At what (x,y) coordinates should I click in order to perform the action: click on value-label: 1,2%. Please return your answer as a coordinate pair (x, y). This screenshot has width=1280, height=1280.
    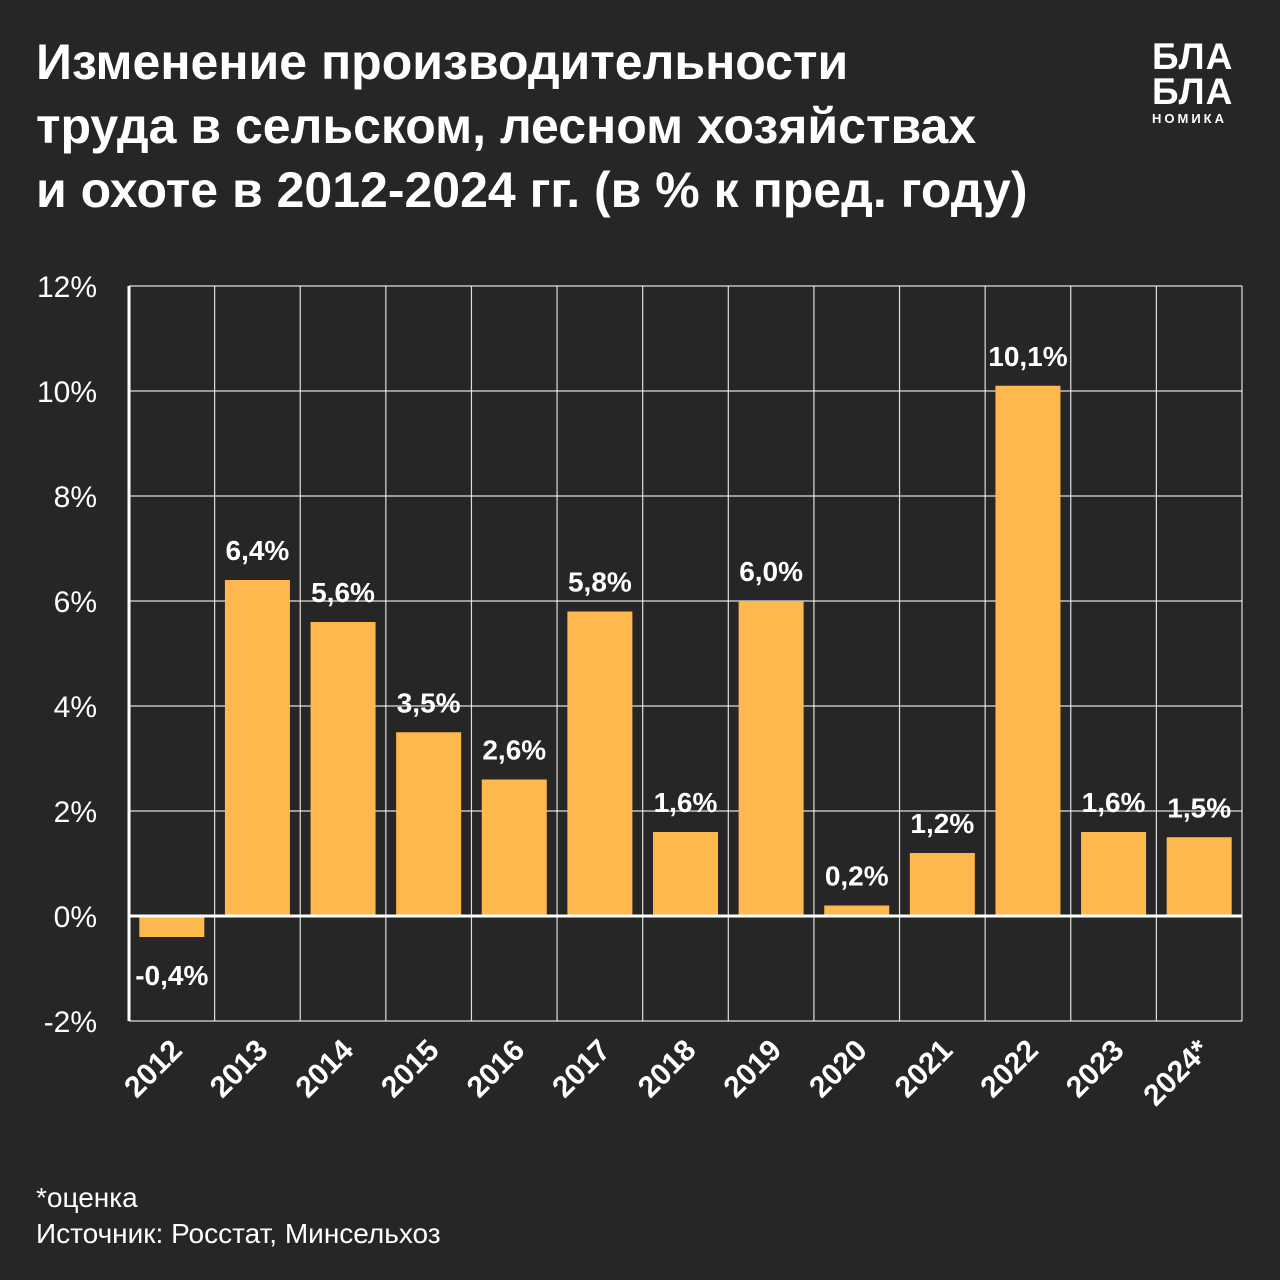
    Looking at the image, I should click on (942, 823).